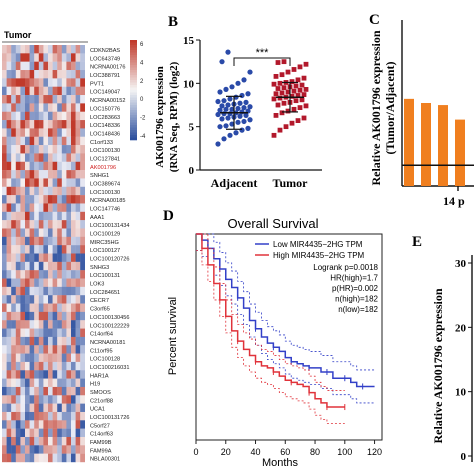 This screenshot has height=474, width=474. I want to click on heatmap-row-label: SNHG1, so click(99, 176).